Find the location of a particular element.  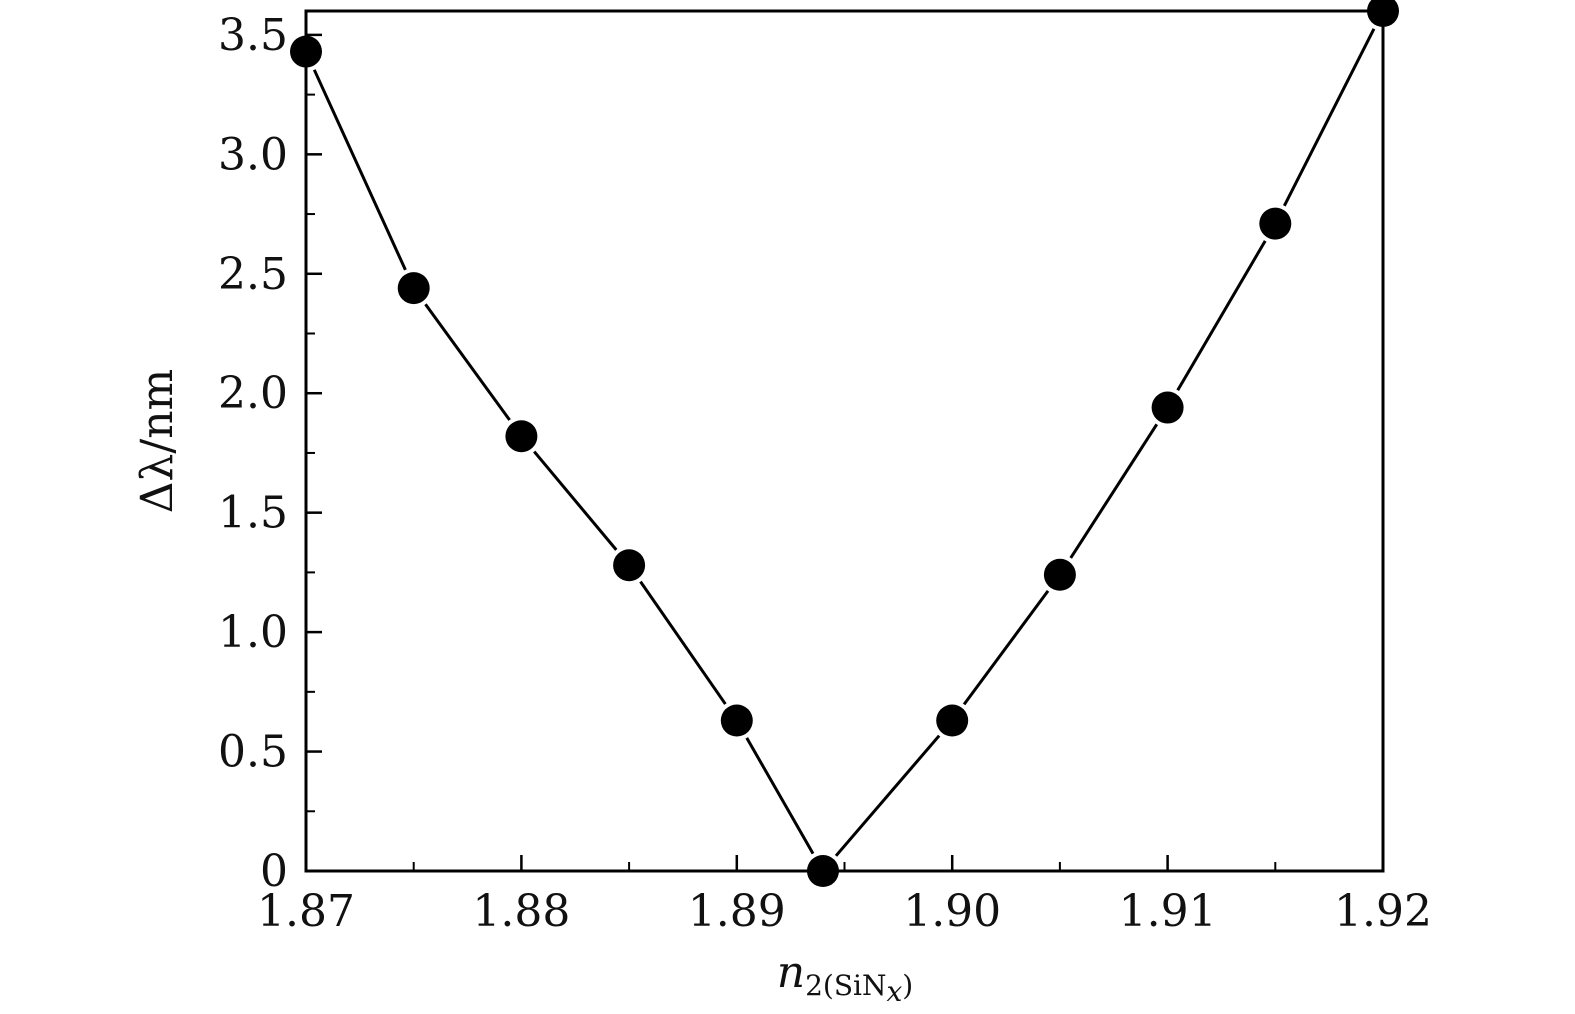

y-tick-label: 3.5 is located at coordinates (253, 35).